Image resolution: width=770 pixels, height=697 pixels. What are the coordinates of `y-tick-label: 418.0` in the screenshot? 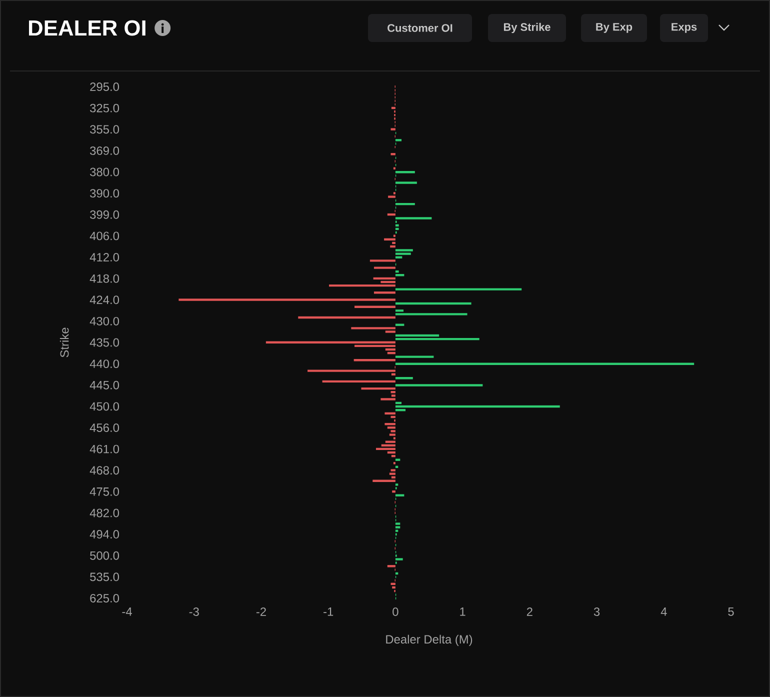 It's located at (105, 278).